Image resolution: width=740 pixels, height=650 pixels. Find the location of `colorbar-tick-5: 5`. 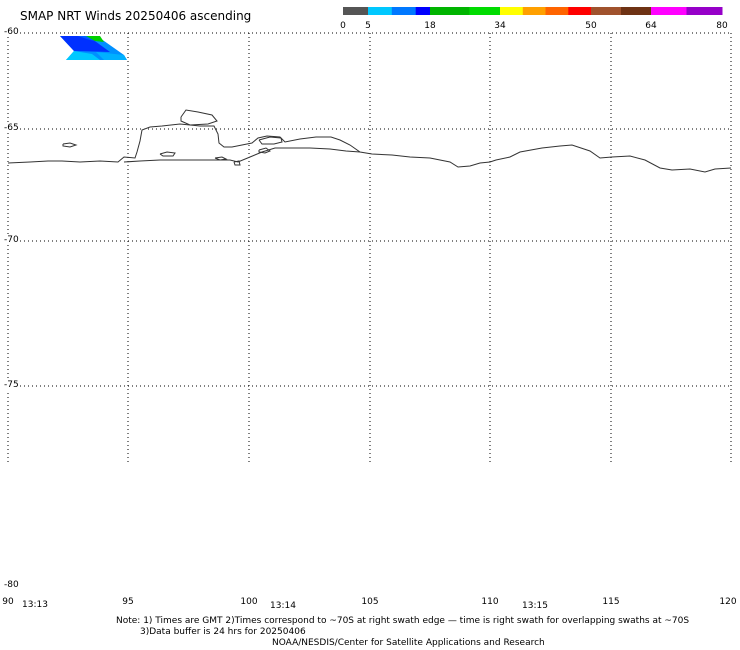

colorbar-tick-5: 5 is located at coordinates (368, 26).